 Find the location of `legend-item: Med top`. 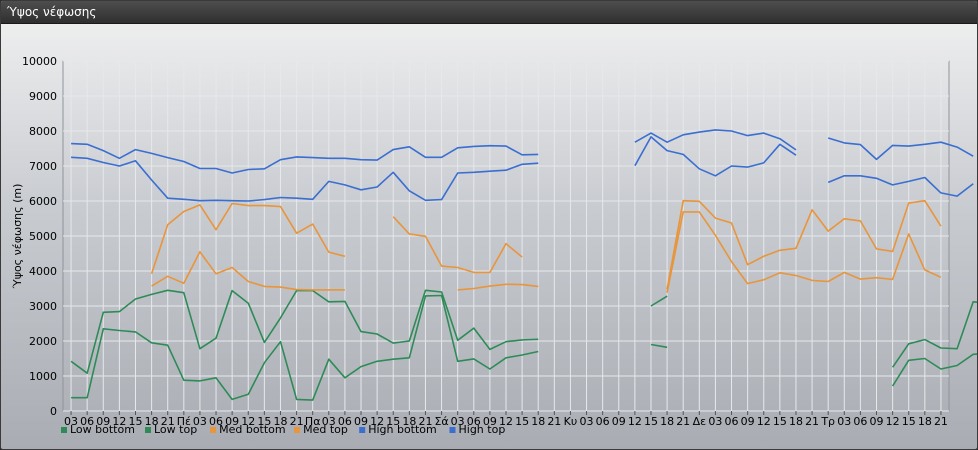

legend-item: Med top is located at coordinates (321, 429).